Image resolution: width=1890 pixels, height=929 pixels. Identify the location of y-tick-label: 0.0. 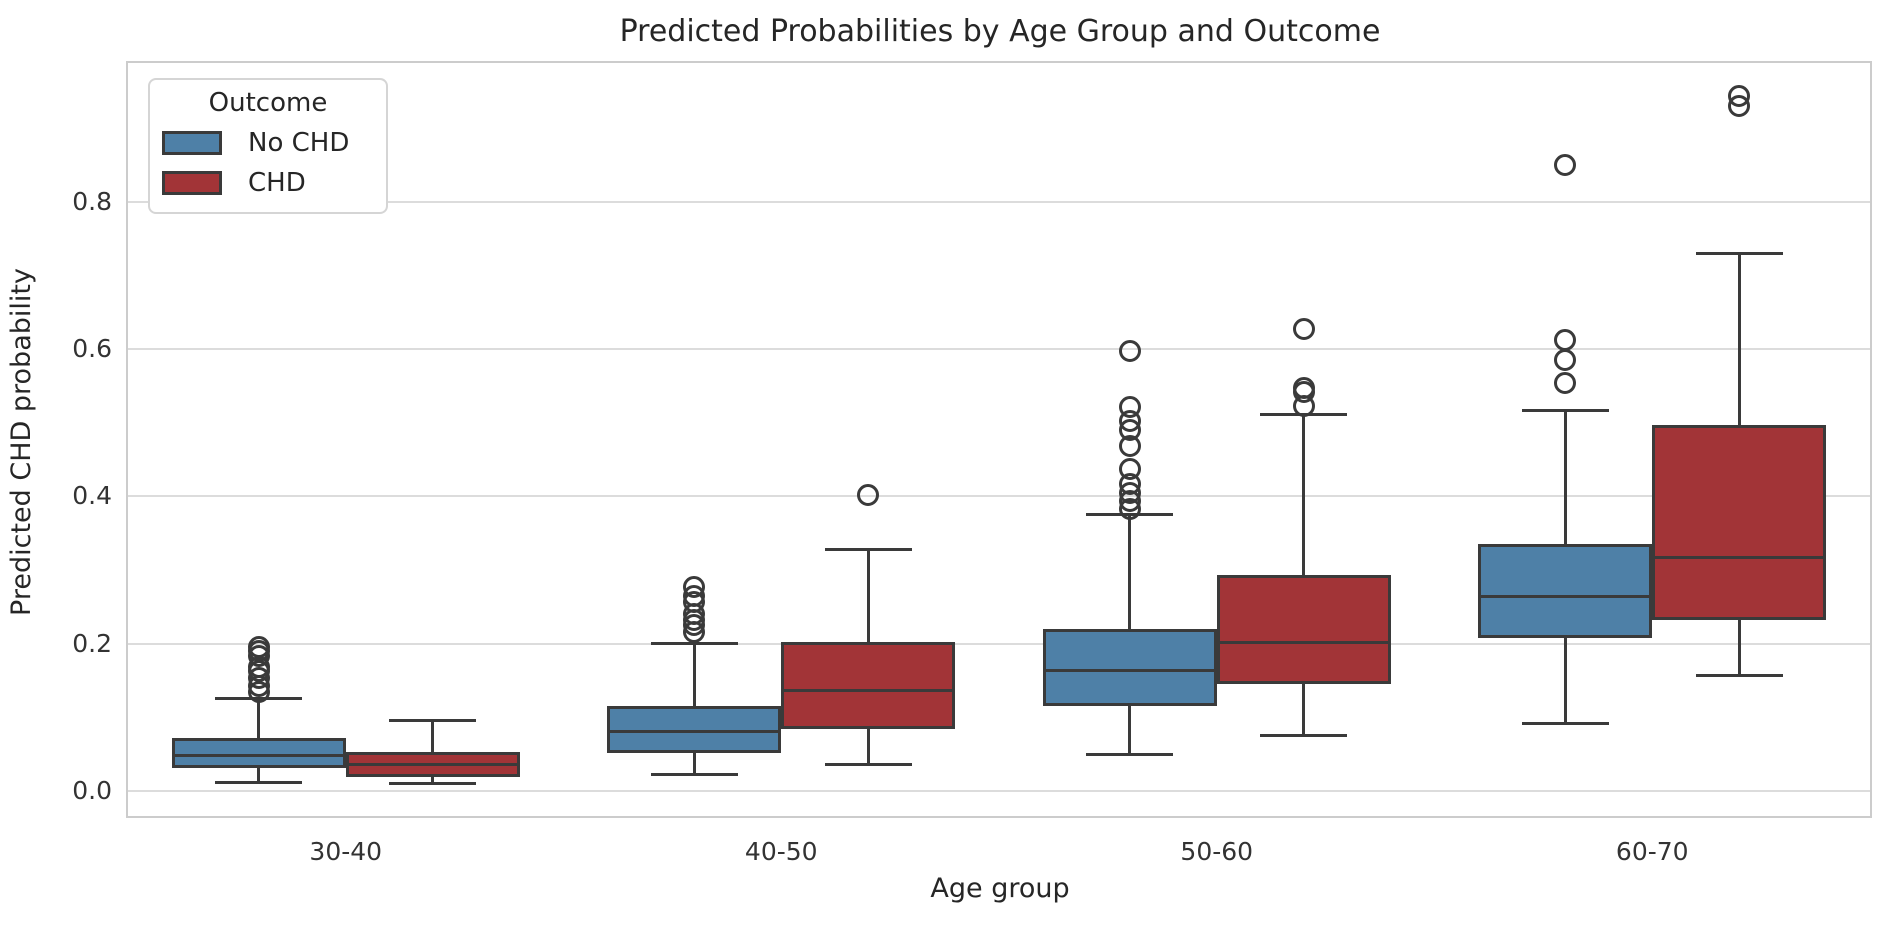
(92, 790).